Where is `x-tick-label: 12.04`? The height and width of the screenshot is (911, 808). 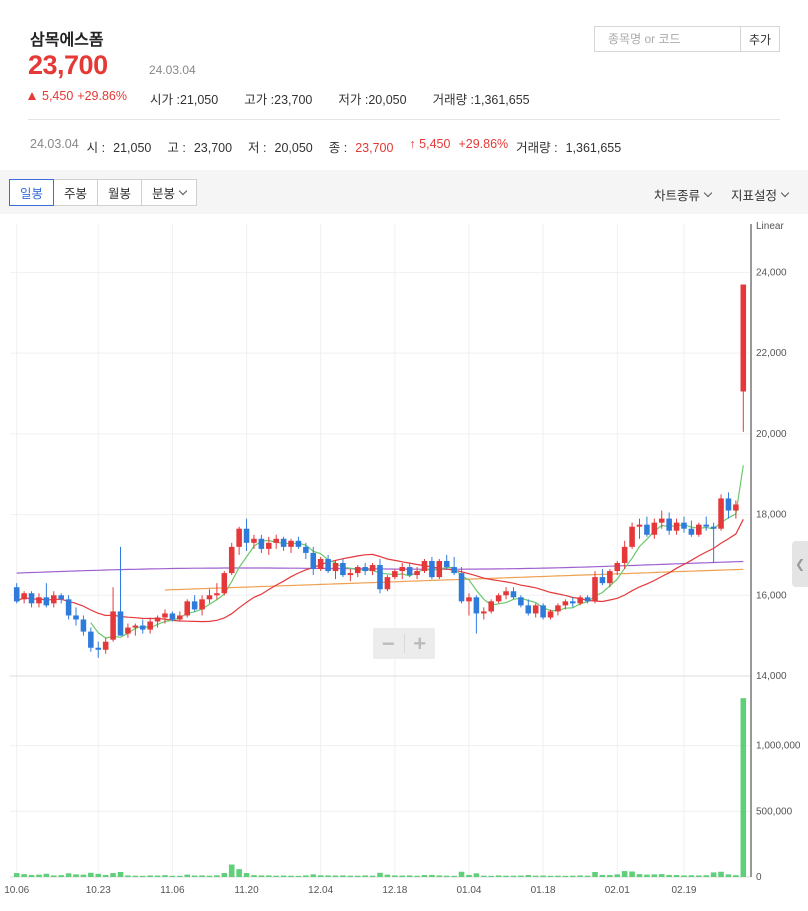 x-tick-label: 12.04 is located at coordinates (320, 890).